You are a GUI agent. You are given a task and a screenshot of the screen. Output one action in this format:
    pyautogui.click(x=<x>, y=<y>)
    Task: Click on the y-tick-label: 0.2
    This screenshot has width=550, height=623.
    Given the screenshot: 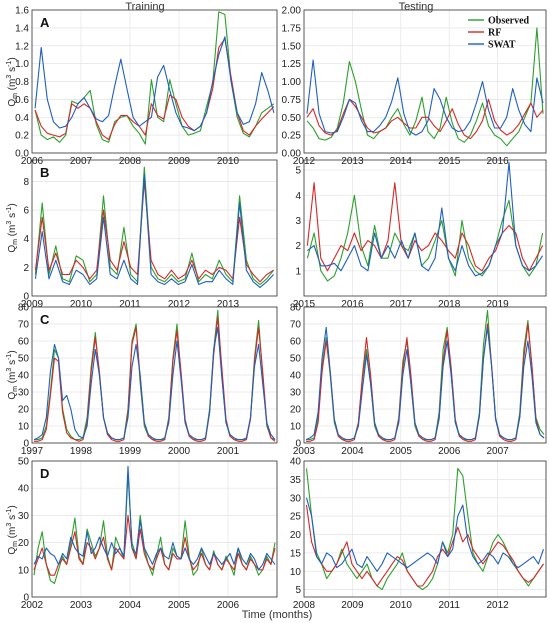 What is the action you would take?
    pyautogui.click(x=22, y=136)
    